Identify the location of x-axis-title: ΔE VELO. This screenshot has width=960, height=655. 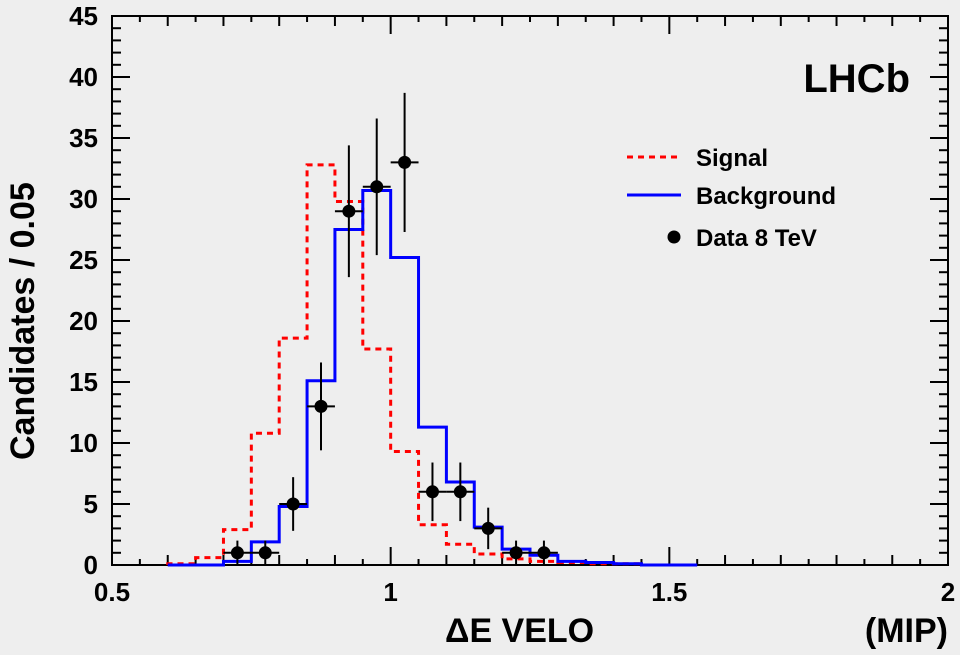
(519, 631).